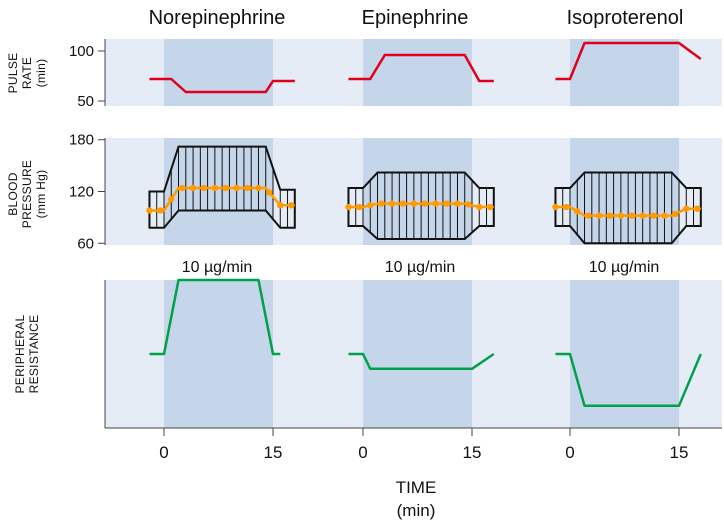 The height and width of the screenshot is (531, 724). I want to click on blood-pressure-envelopes, so click(424, 195).